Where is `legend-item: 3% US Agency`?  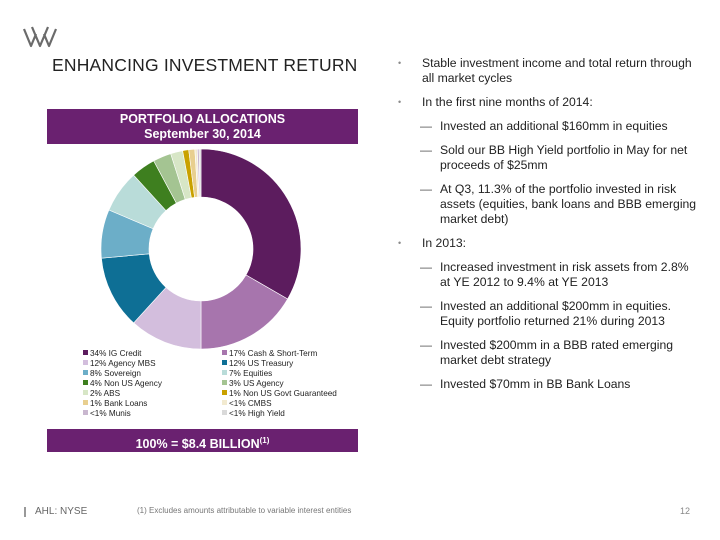 legend-item: 3% US Agency is located at coordinates (287, 384).